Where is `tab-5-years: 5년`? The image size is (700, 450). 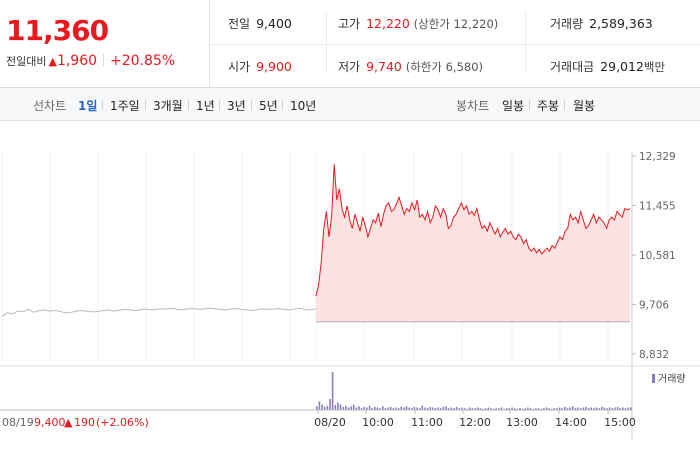 tab-5-years: 5년 is located at coordinates (268, 106).